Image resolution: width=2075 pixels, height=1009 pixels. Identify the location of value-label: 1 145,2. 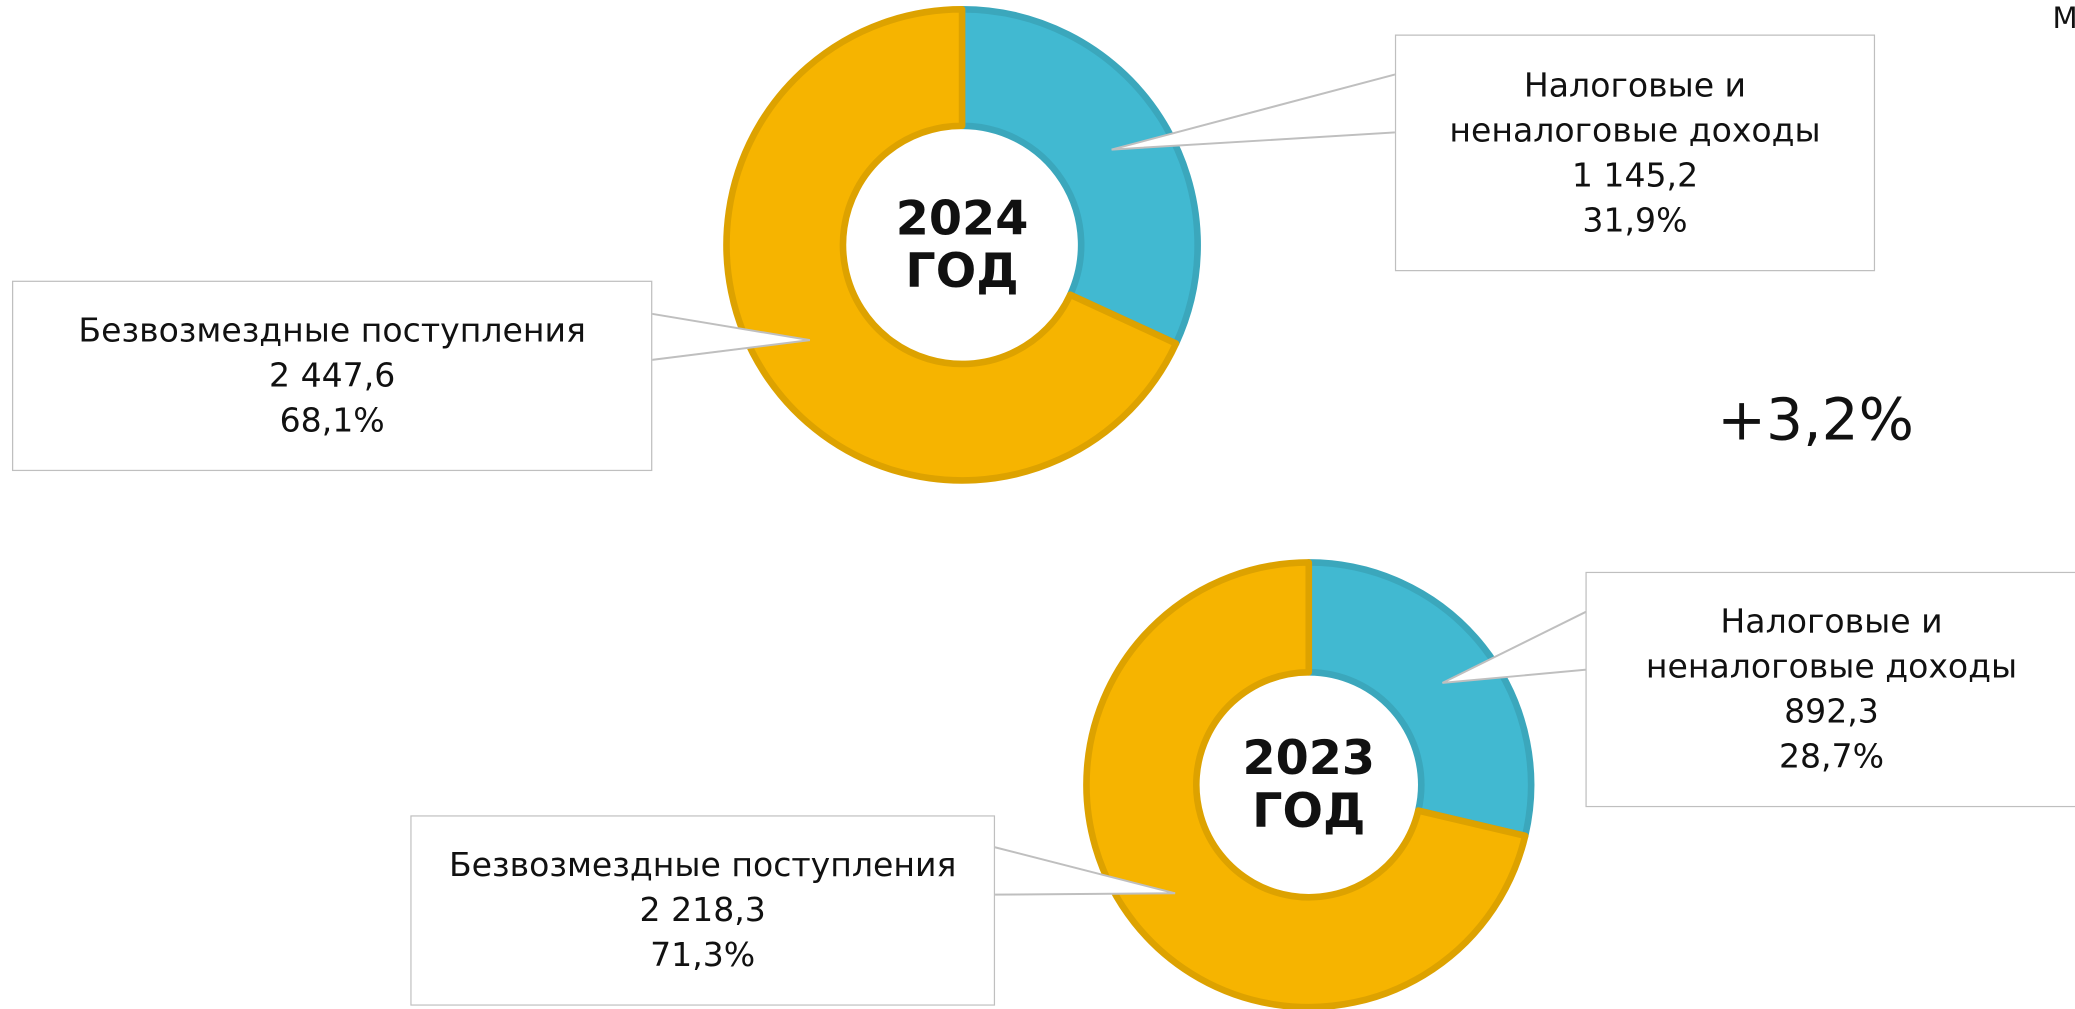
(1635, 174).